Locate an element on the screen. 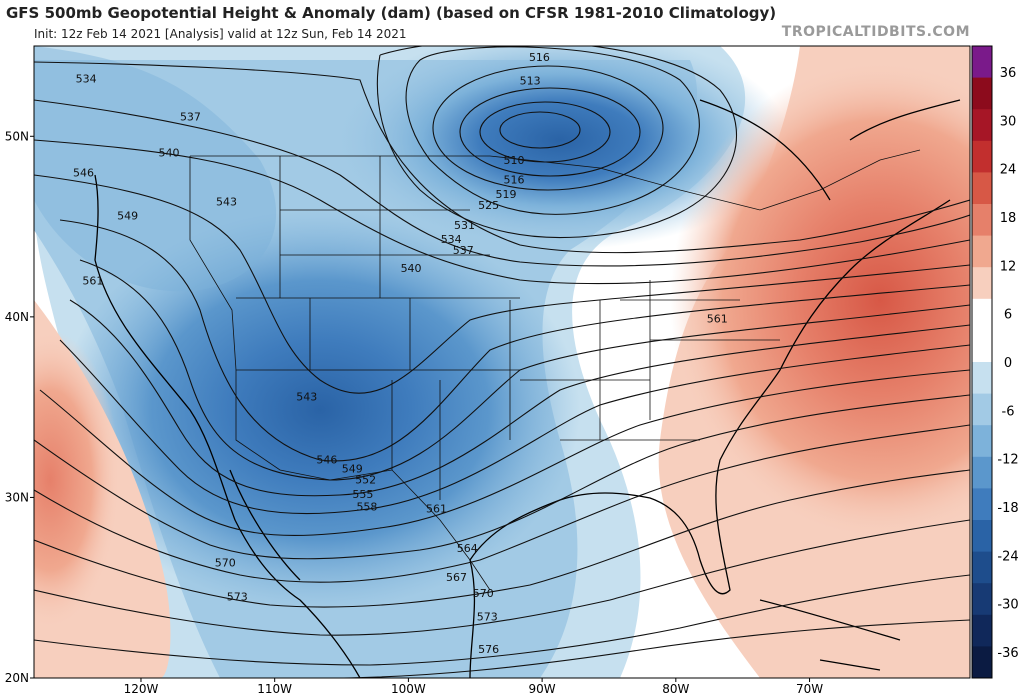 The image size is (1024, 696). colorbar-tick-label: 0 is located at coordinates (1008, 363).